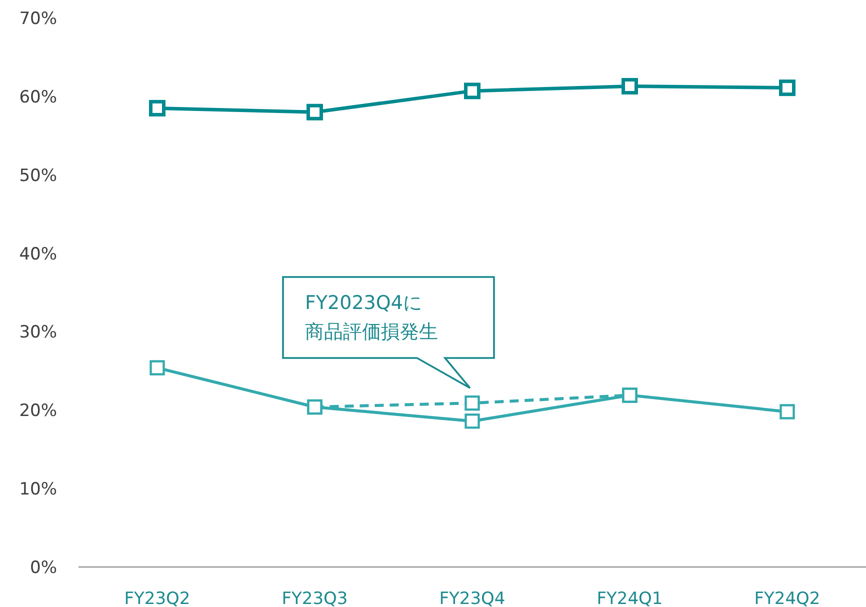 Image resolution: width=866 pixels, height=607 pixels. What do you see at coordinates (38, 97) in the screenshot?
I see `y-tick-label: 60%` at bounding box center [38, 97].